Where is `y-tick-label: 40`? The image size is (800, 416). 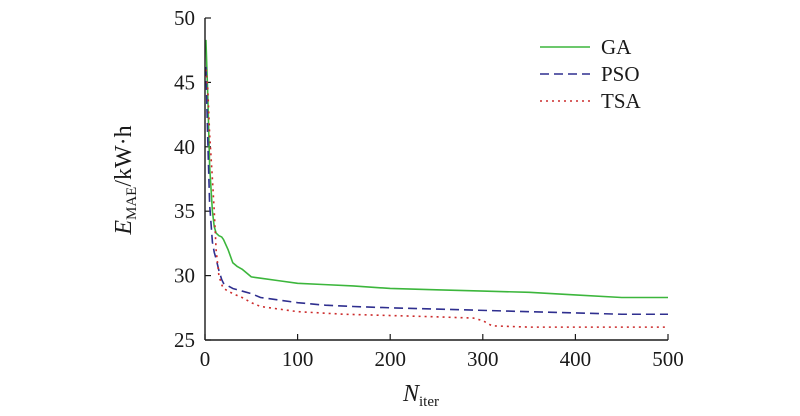
y-tick-label: 40 is located at coordinates (184, 147).